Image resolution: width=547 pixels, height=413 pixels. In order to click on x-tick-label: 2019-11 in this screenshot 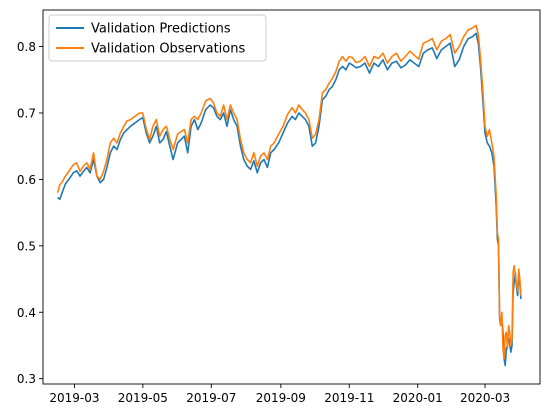, I will do `click(349, 398)`.